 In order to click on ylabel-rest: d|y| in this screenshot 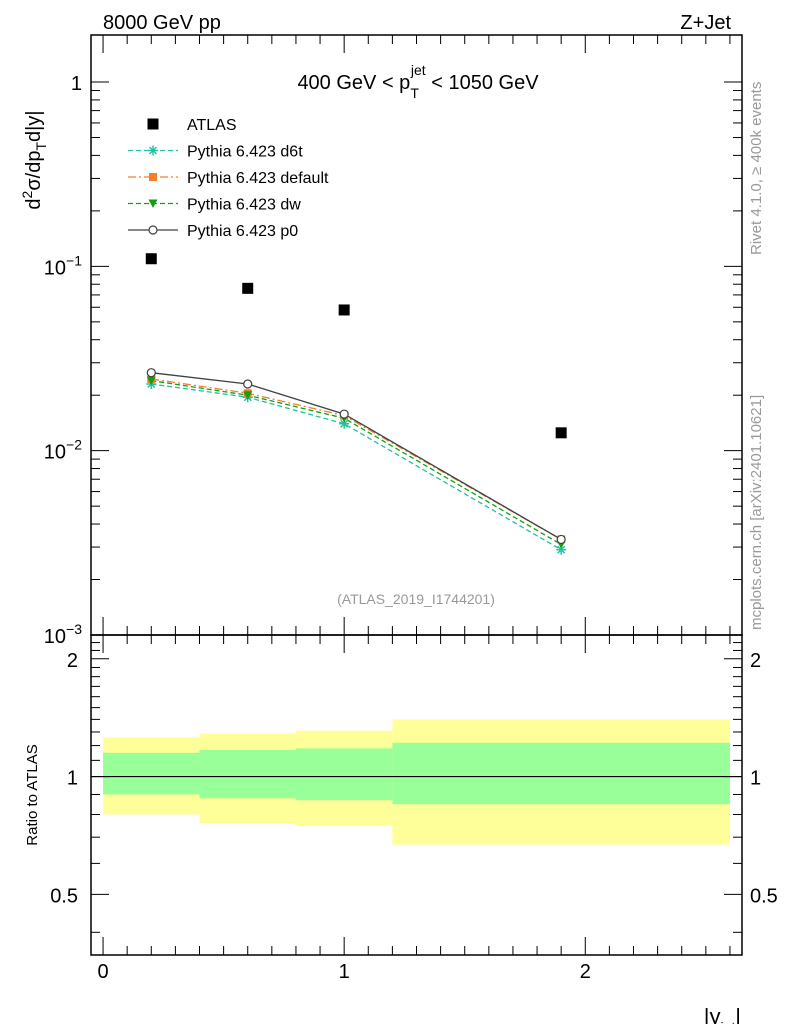, I will do `click(34, 126)`.